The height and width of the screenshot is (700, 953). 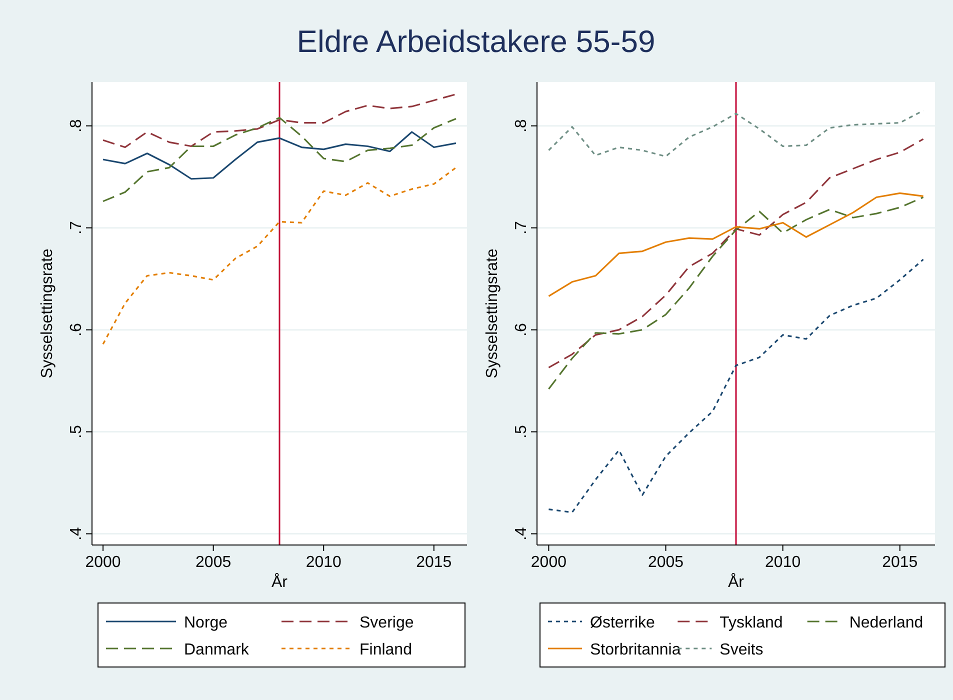 What do you see at coordinates (742, 650) in the screenshot?
I see `legend-label: Sveits` at bounding box center [742, 650].